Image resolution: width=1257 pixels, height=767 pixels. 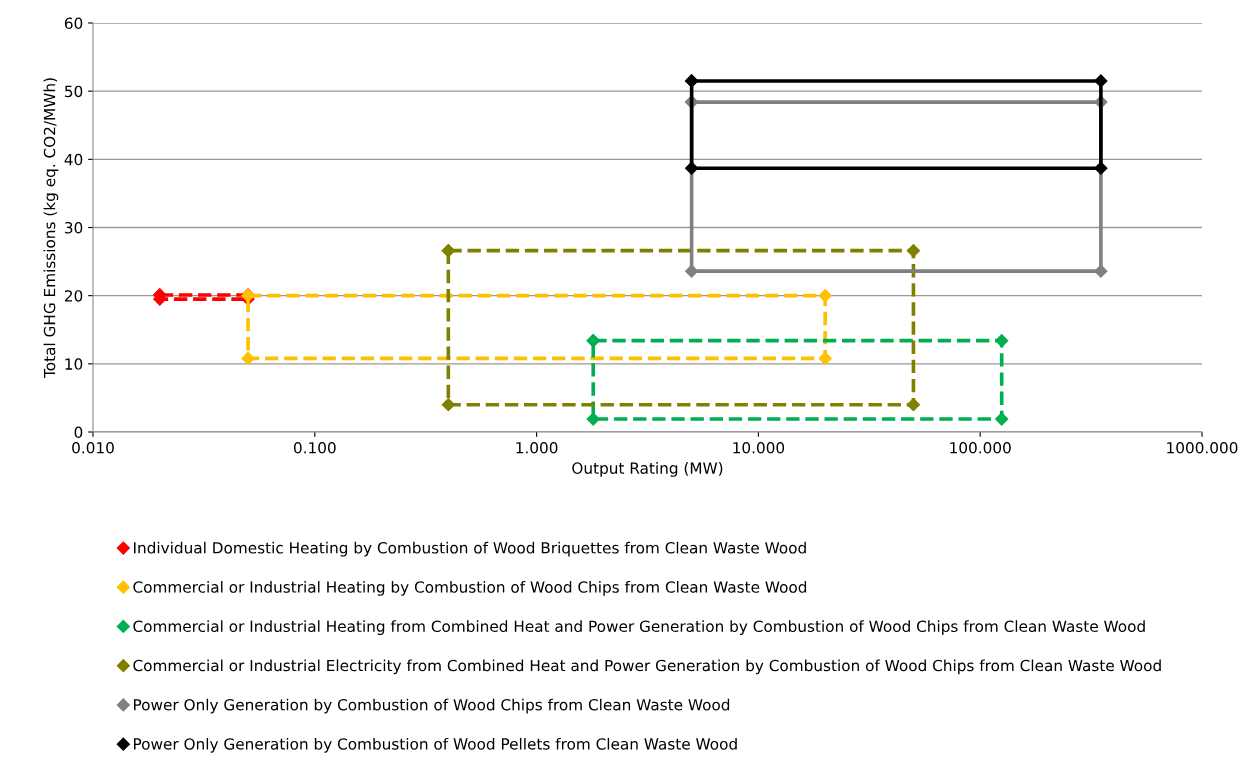 What do you see at coordinates (73, 23) in the screenshot?
I see `y-tick-label: 60` at bounding box center [73, 23].